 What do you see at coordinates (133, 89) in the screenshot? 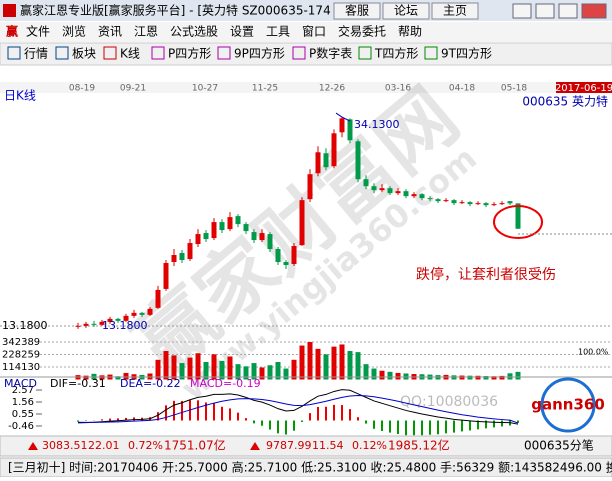
I see `date-label: 09-21` at bounding box center [133, 89].